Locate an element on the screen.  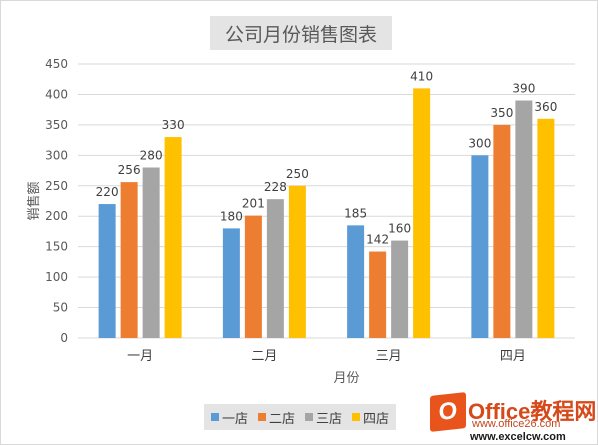
data-label: 300 is located at coordinates (479, 143).